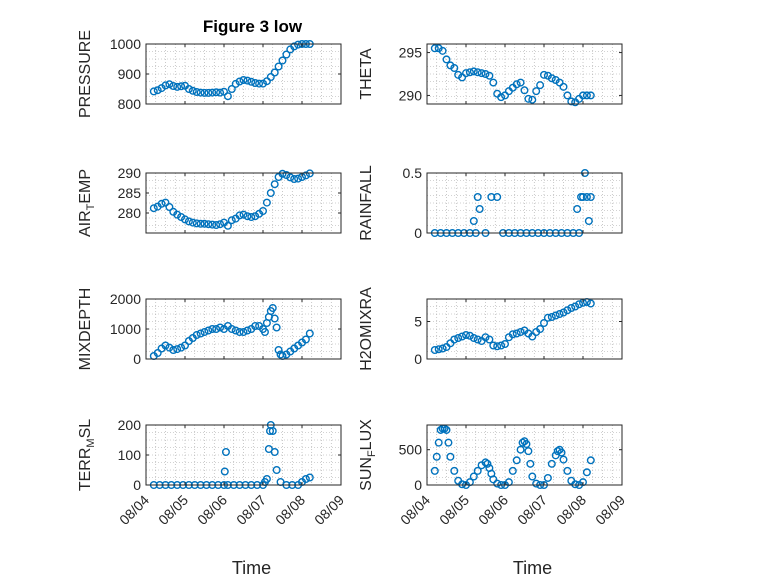 The height and width of the screenshot is (583, 778). What do you see at coordinates (87, 203) in the screenshot?
I see `y-axis-label: AIRTEMP` at bounding box center [87, 203].